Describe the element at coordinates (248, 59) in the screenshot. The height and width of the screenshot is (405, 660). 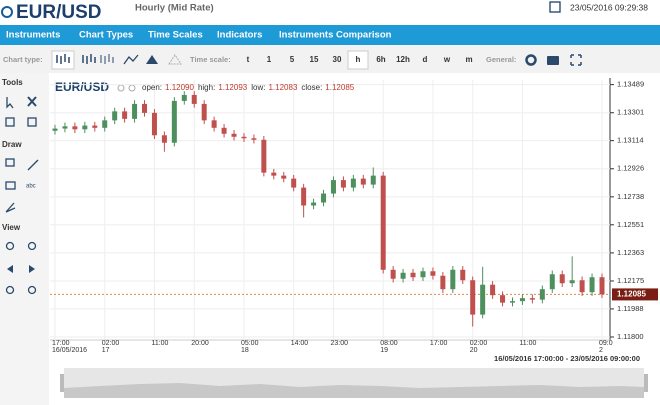
I see `time-scale-button: t` at that location.